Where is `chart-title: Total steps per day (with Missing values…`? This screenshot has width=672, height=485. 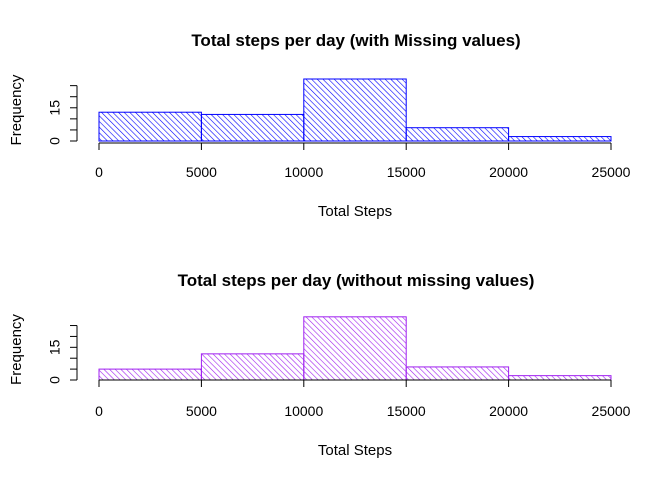 chart-title: Total steps per day (with Missing values… is located at coordinates (355, 40).